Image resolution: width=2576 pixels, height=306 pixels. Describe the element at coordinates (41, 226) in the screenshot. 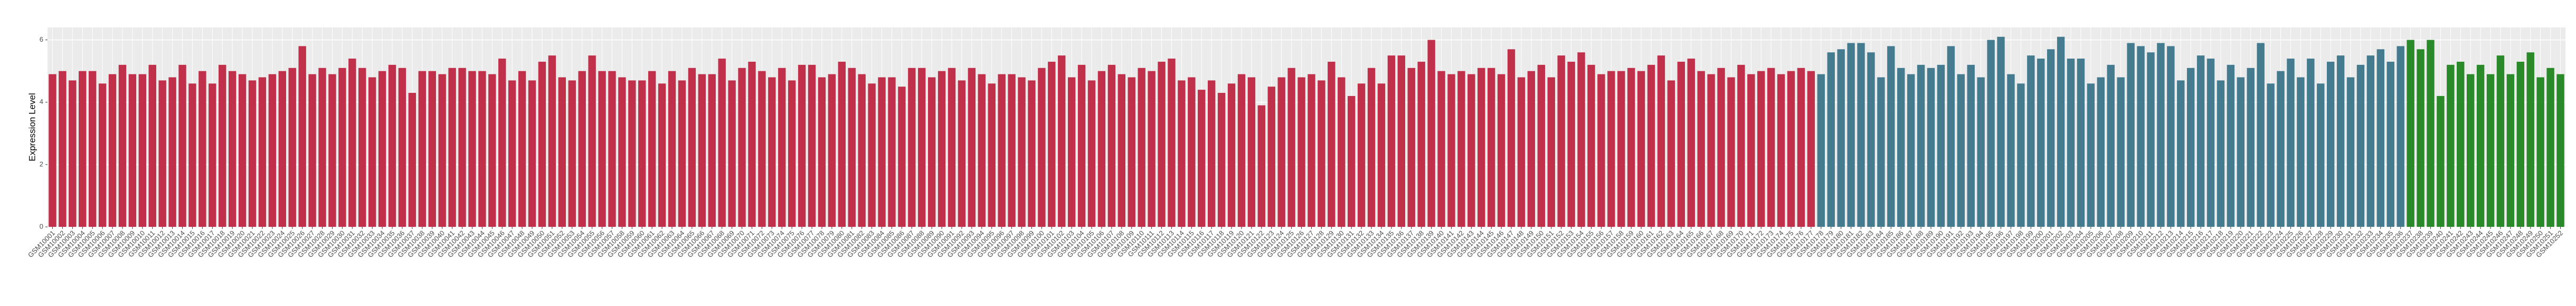

I see `y-tick-label: 0` at that location.